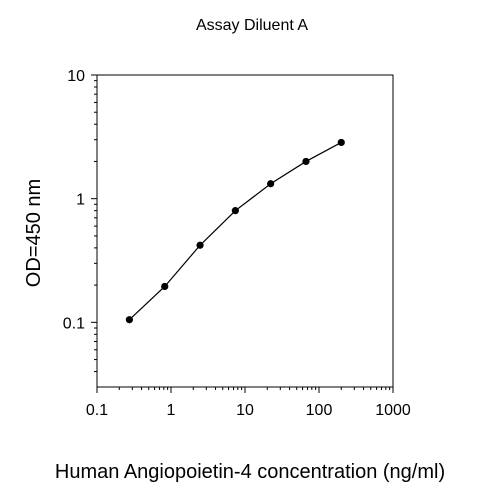 The width and height of the screenshot is (500, 495). I want to click on x-tick-label: 100, so click(319, 410).